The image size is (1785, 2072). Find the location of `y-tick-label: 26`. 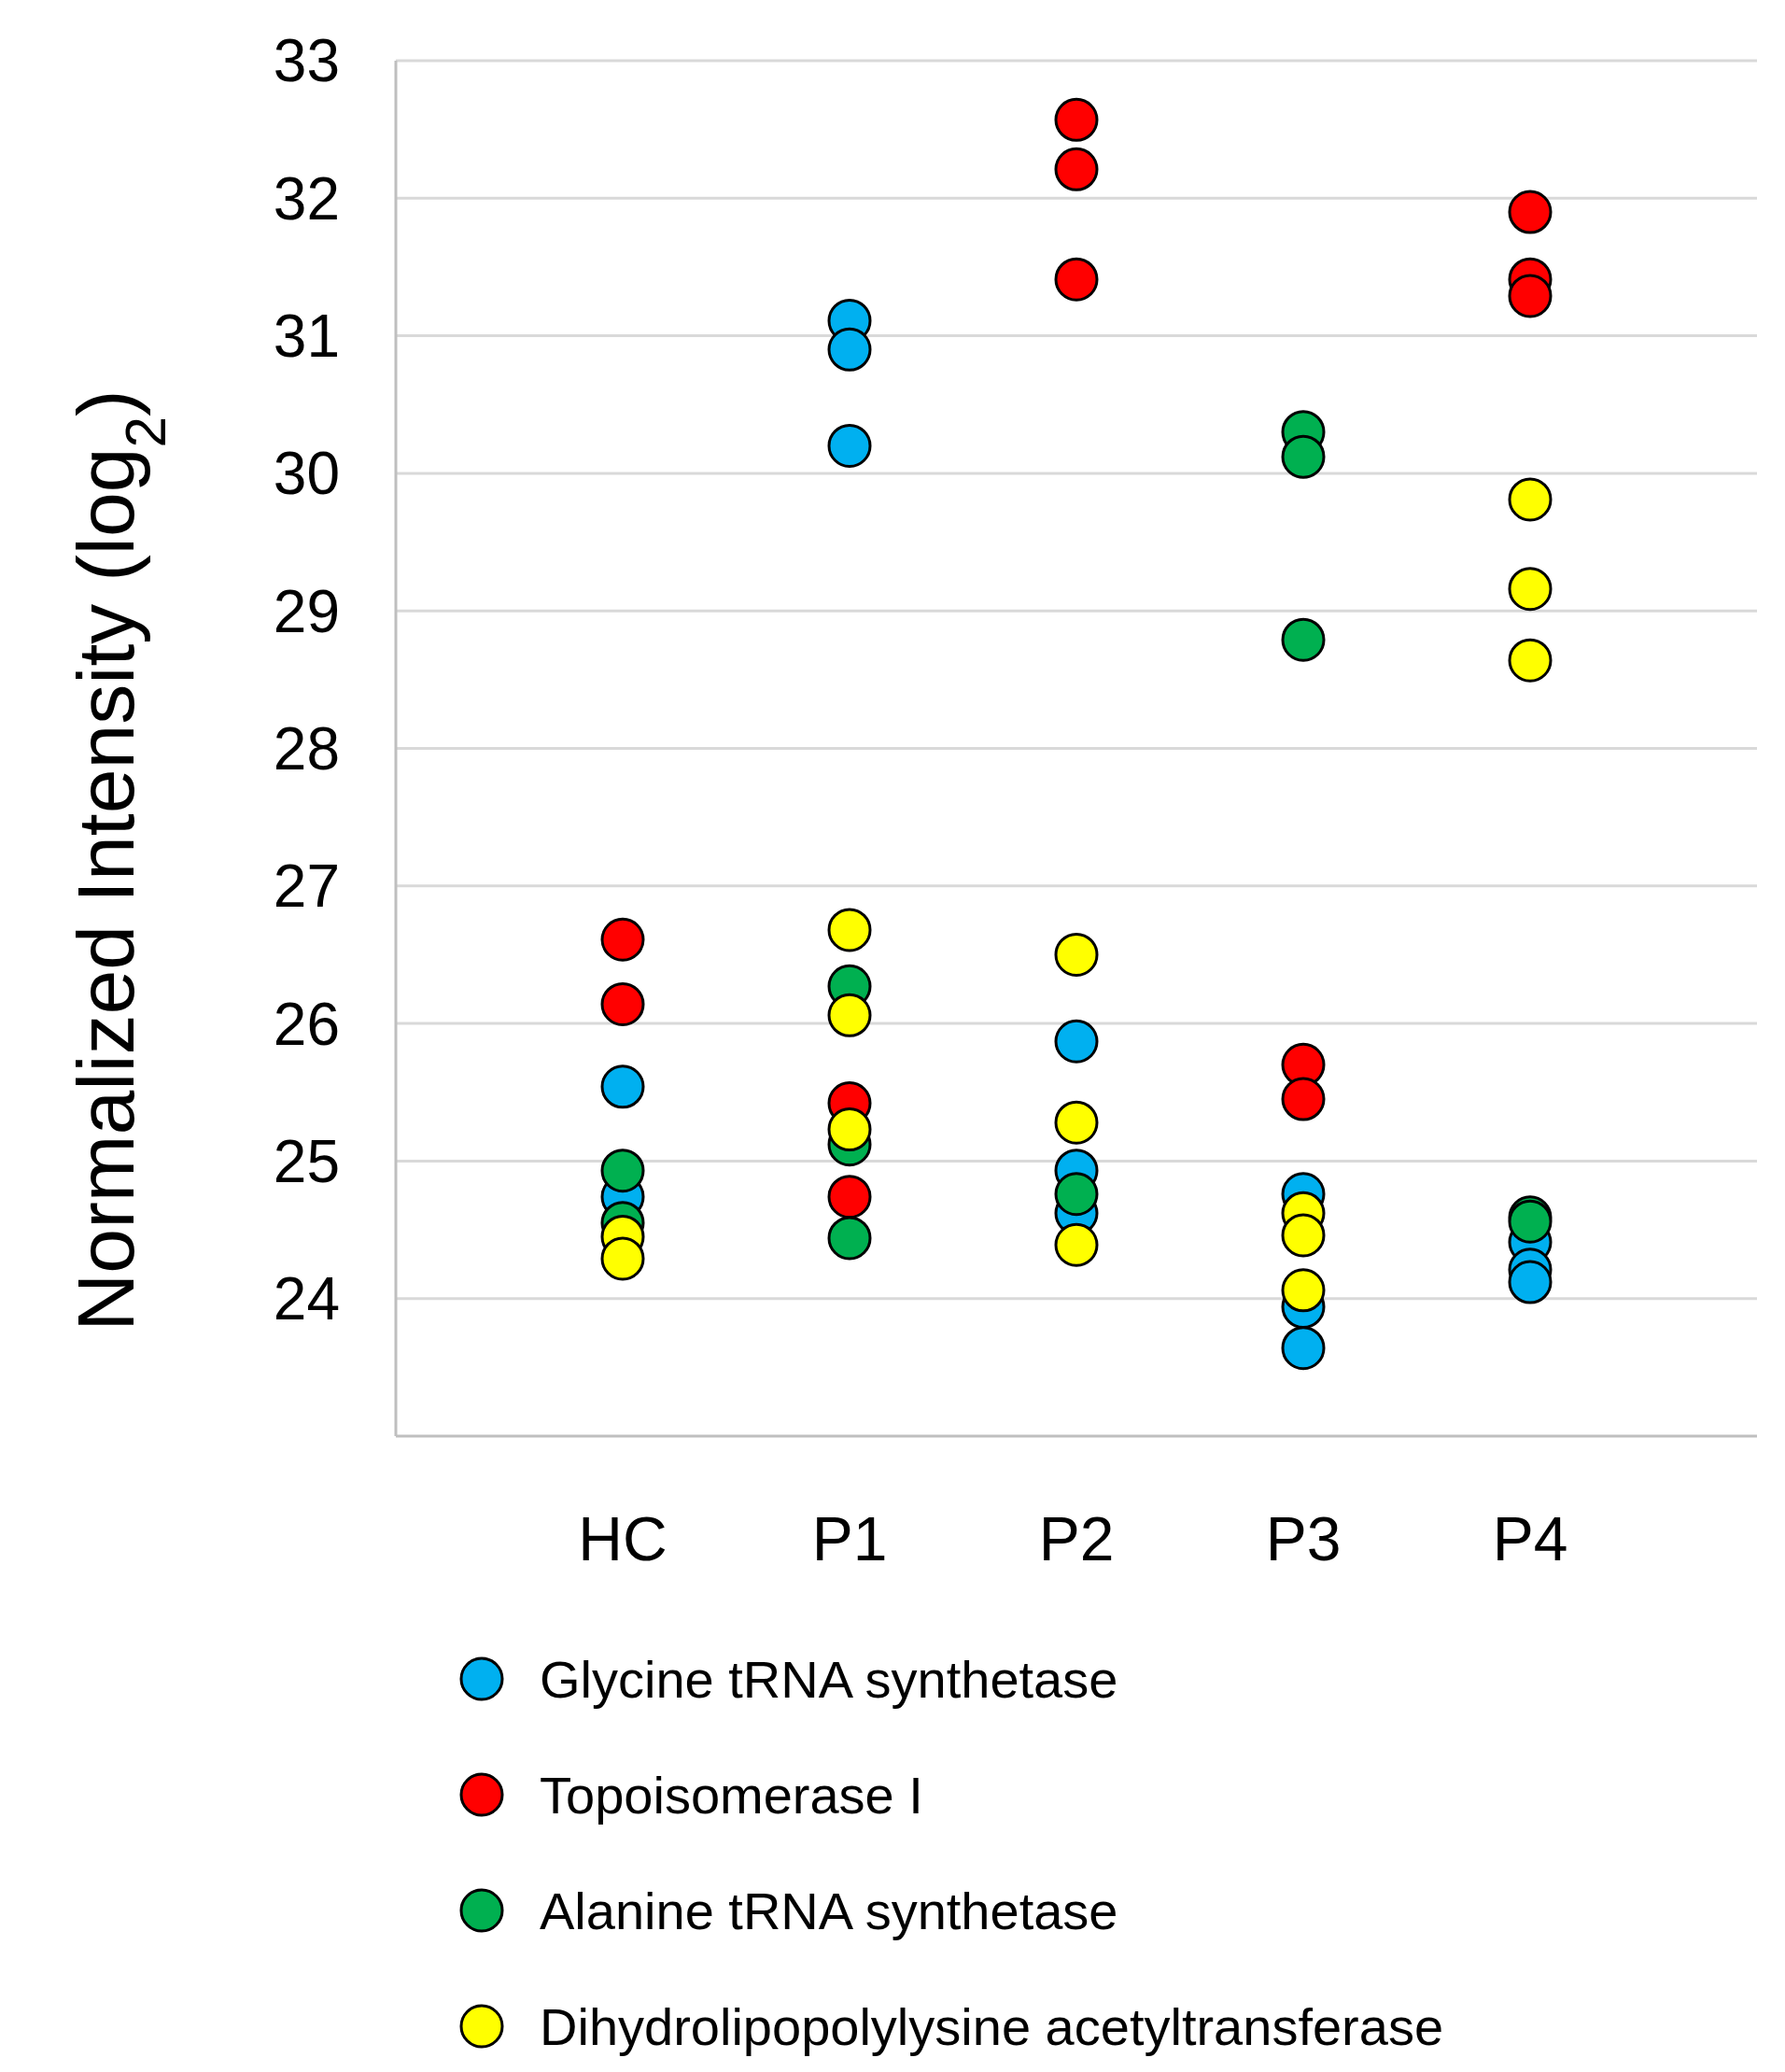

y-tick-label: 26 is located at coordinates (306, 1024).